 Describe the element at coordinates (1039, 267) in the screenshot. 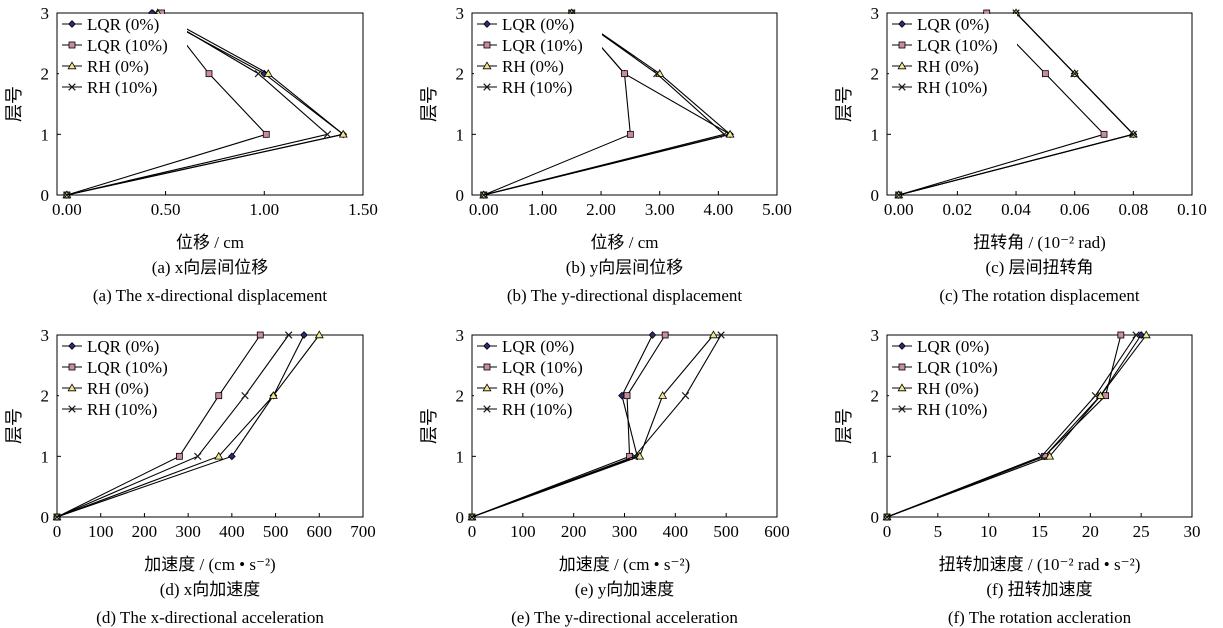

I see `caption-cn: (c) 层间扭转角` at that location.